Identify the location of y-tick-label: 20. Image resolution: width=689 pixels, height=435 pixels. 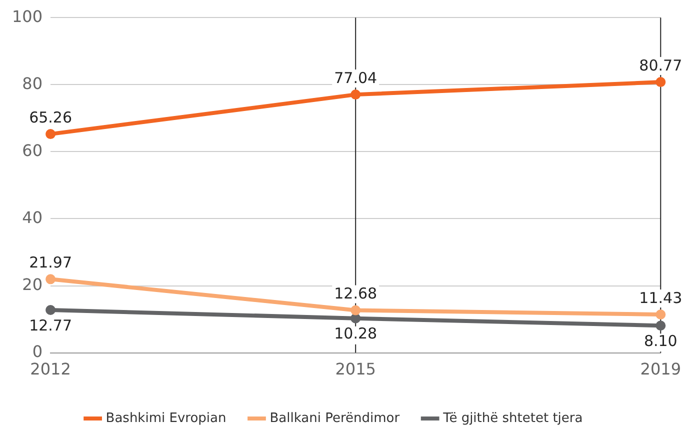
(32, 284).